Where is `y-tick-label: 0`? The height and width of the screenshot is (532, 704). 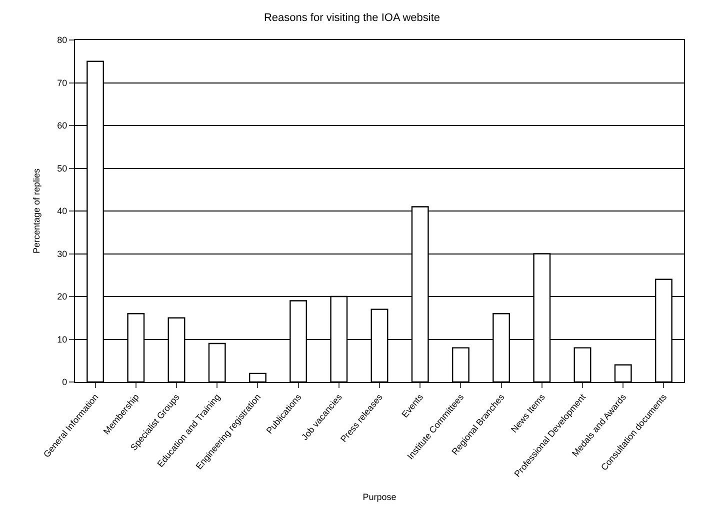 y-tick-label: 0 is located at coordinates (65, 382).